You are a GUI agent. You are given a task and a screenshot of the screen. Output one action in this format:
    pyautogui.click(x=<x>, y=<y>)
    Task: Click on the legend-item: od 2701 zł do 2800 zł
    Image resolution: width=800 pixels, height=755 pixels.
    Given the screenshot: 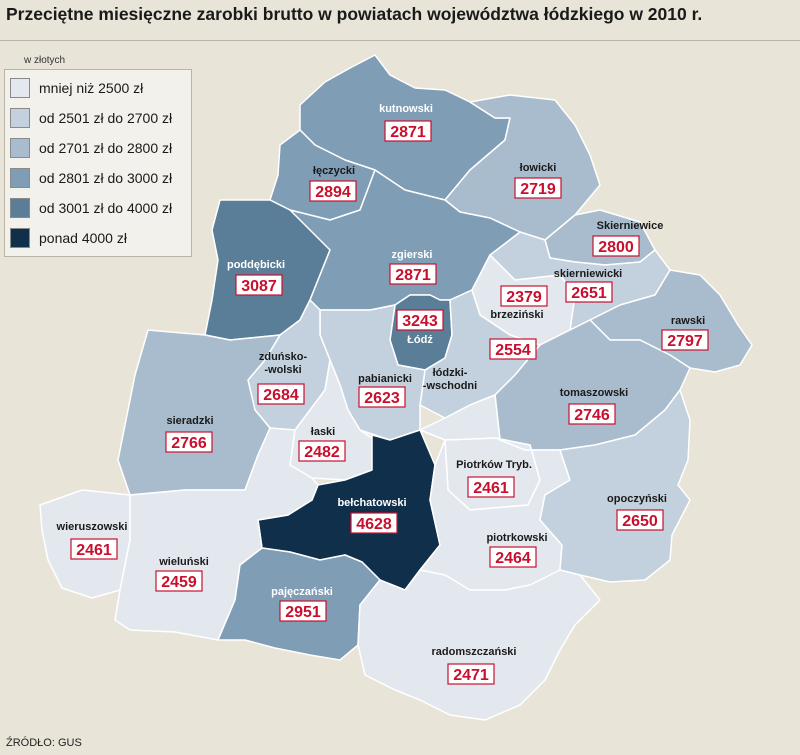 What is the action you would take?
    pyautogui.click(x=98, y=148)
    